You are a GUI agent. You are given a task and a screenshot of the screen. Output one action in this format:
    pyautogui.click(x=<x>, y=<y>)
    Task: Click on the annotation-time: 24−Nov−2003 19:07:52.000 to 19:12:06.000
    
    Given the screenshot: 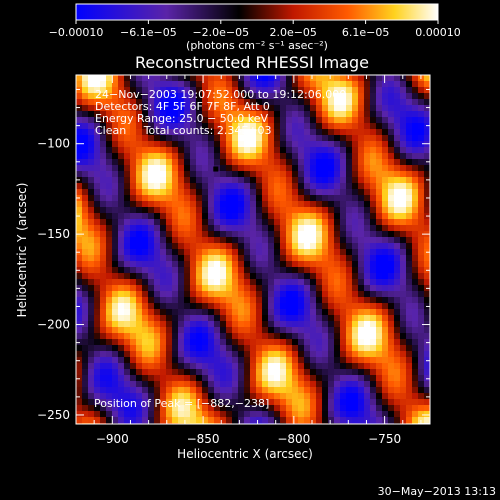 What is the action you would take?
    pyautogui.click(x=220, y=94)
    